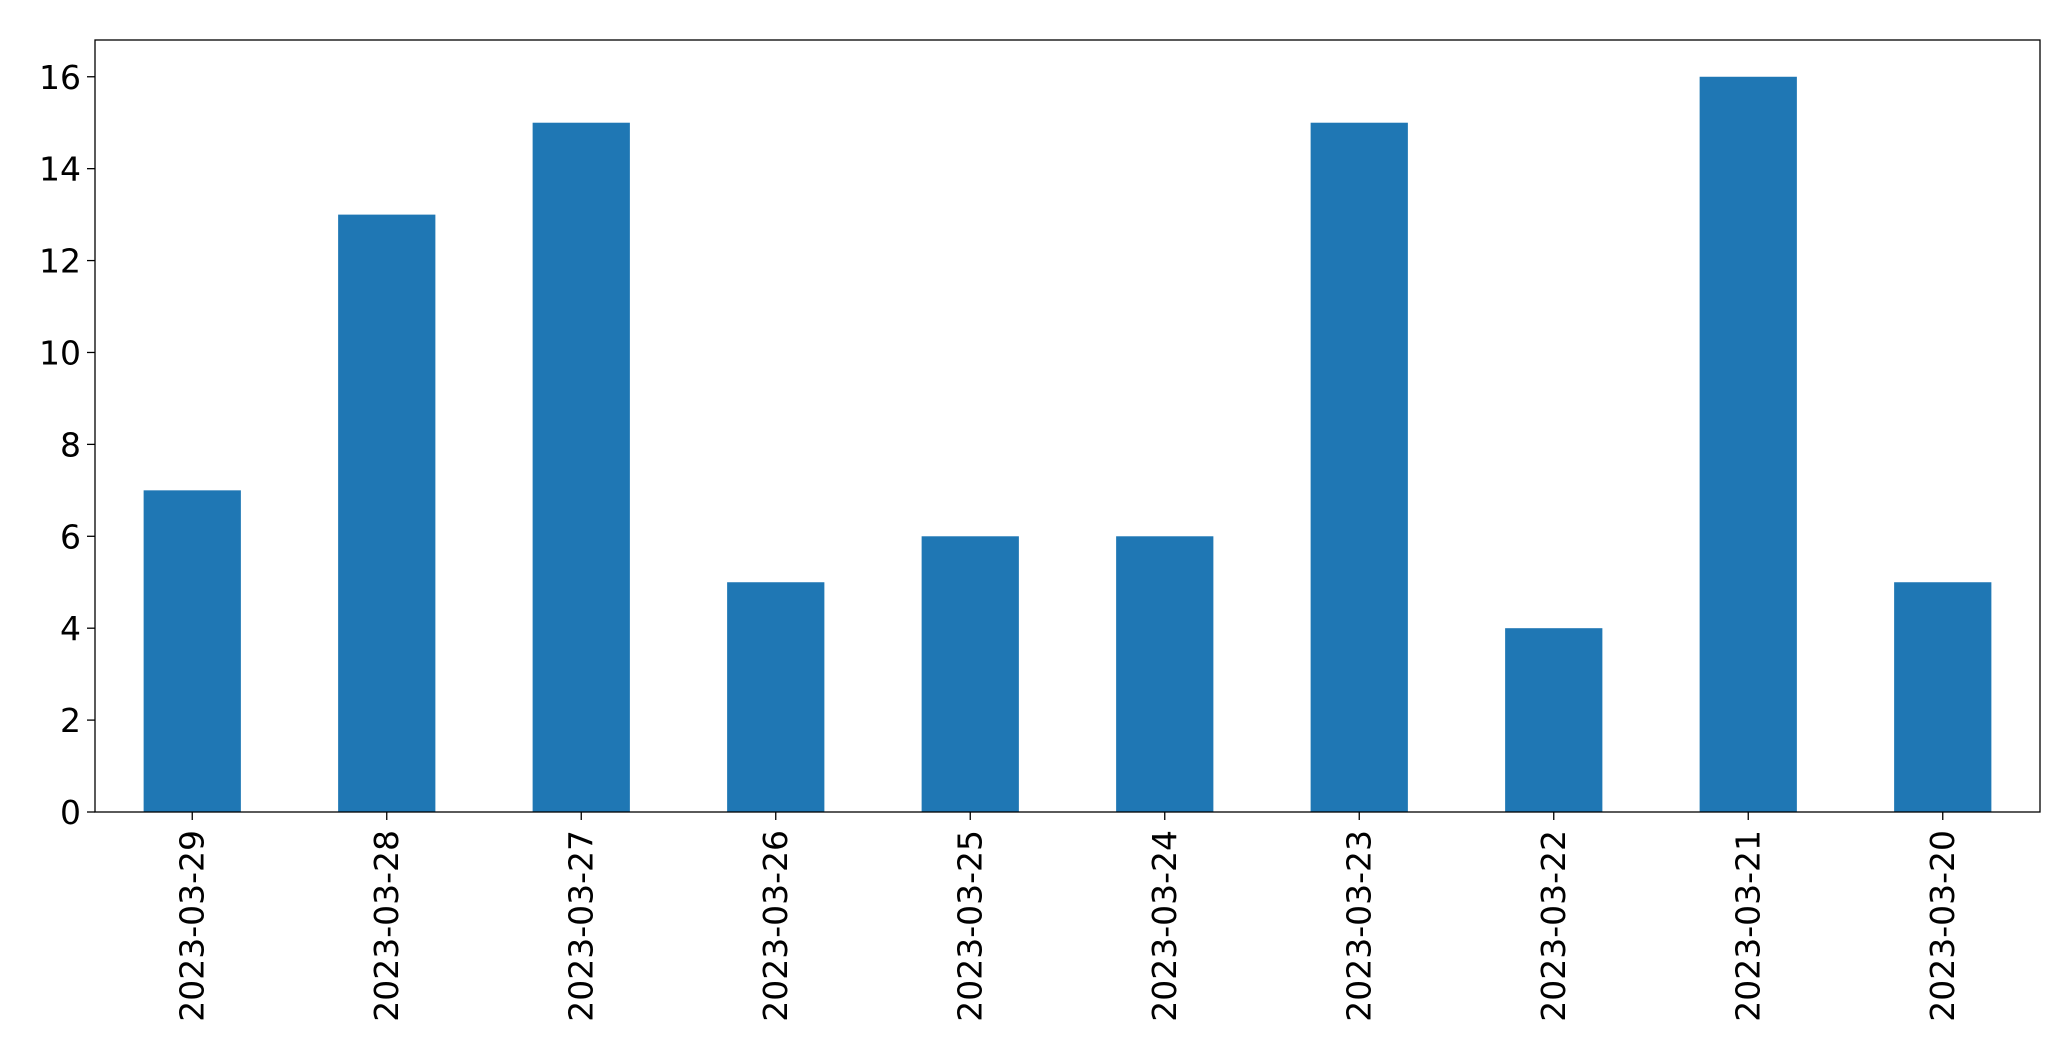 The image size is (2071, 1061). I want to click on x-tick-label: 2023-03-28, so click(386, 926).